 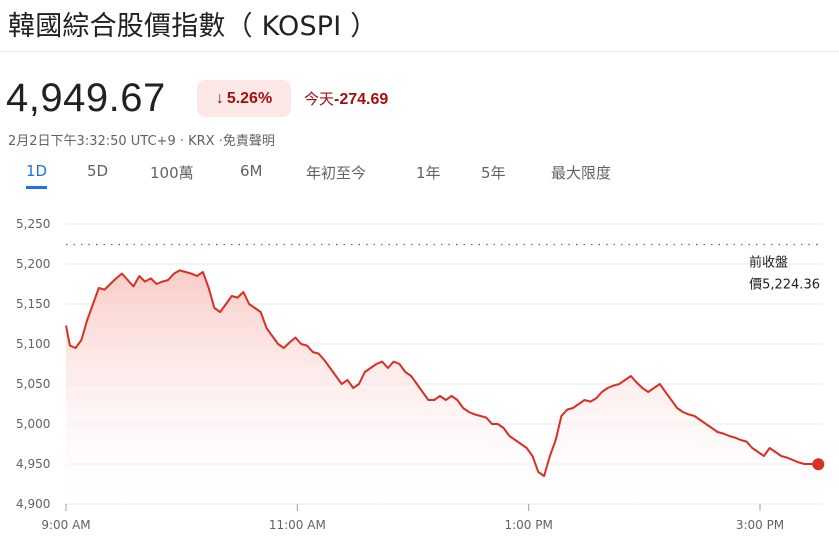 I want to click on tab-1m: 100萬, so click(x=172, y=173).